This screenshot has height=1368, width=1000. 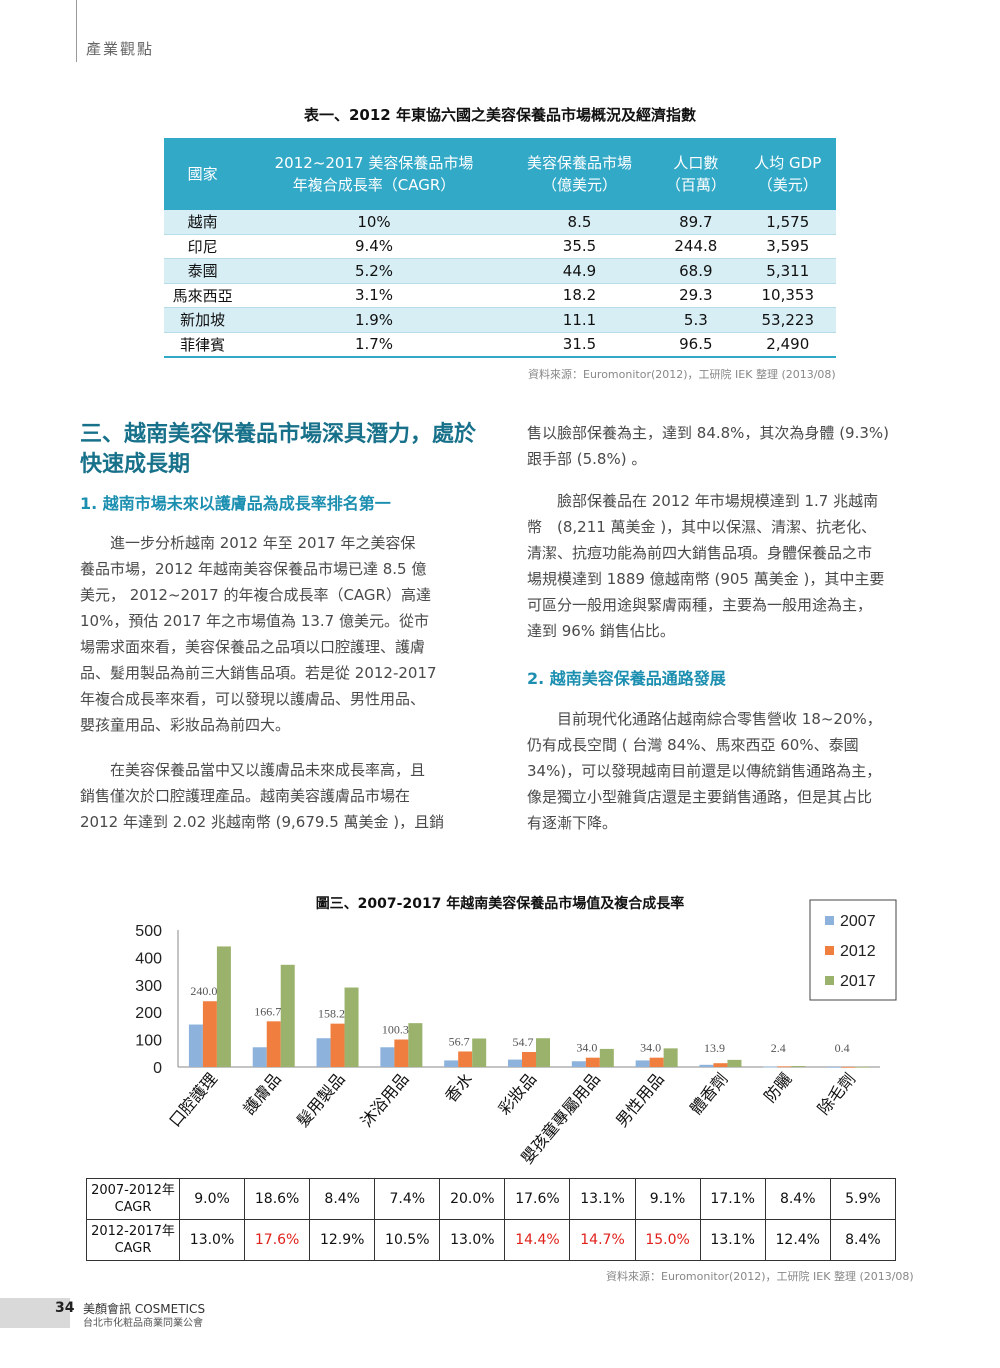 I want to click on y-tick-label: 200, so click(x=148, y=1013).